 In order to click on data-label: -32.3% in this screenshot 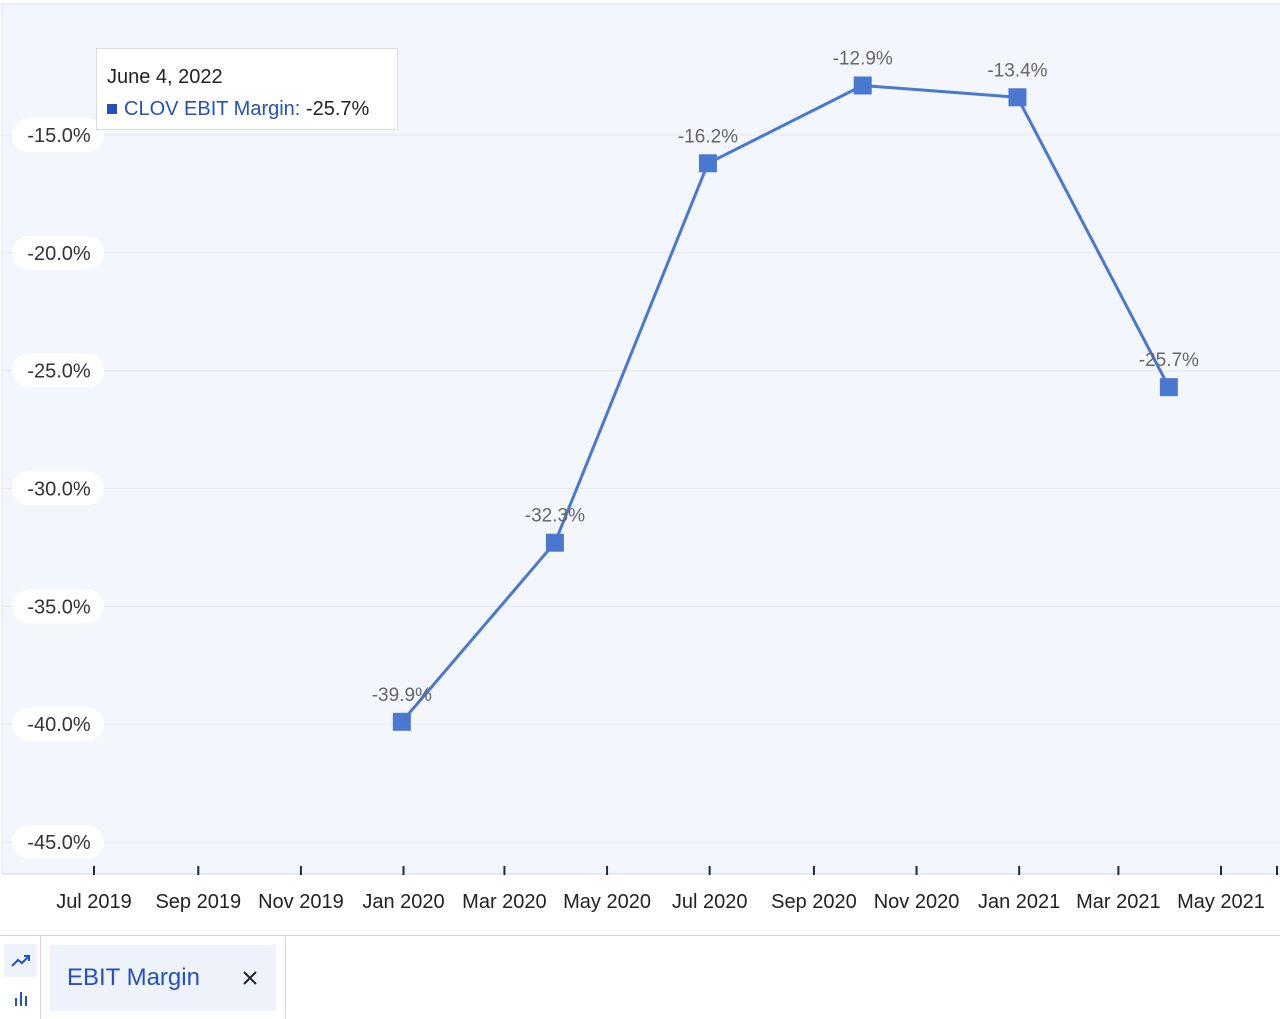, I will do `click(555, 516)`.